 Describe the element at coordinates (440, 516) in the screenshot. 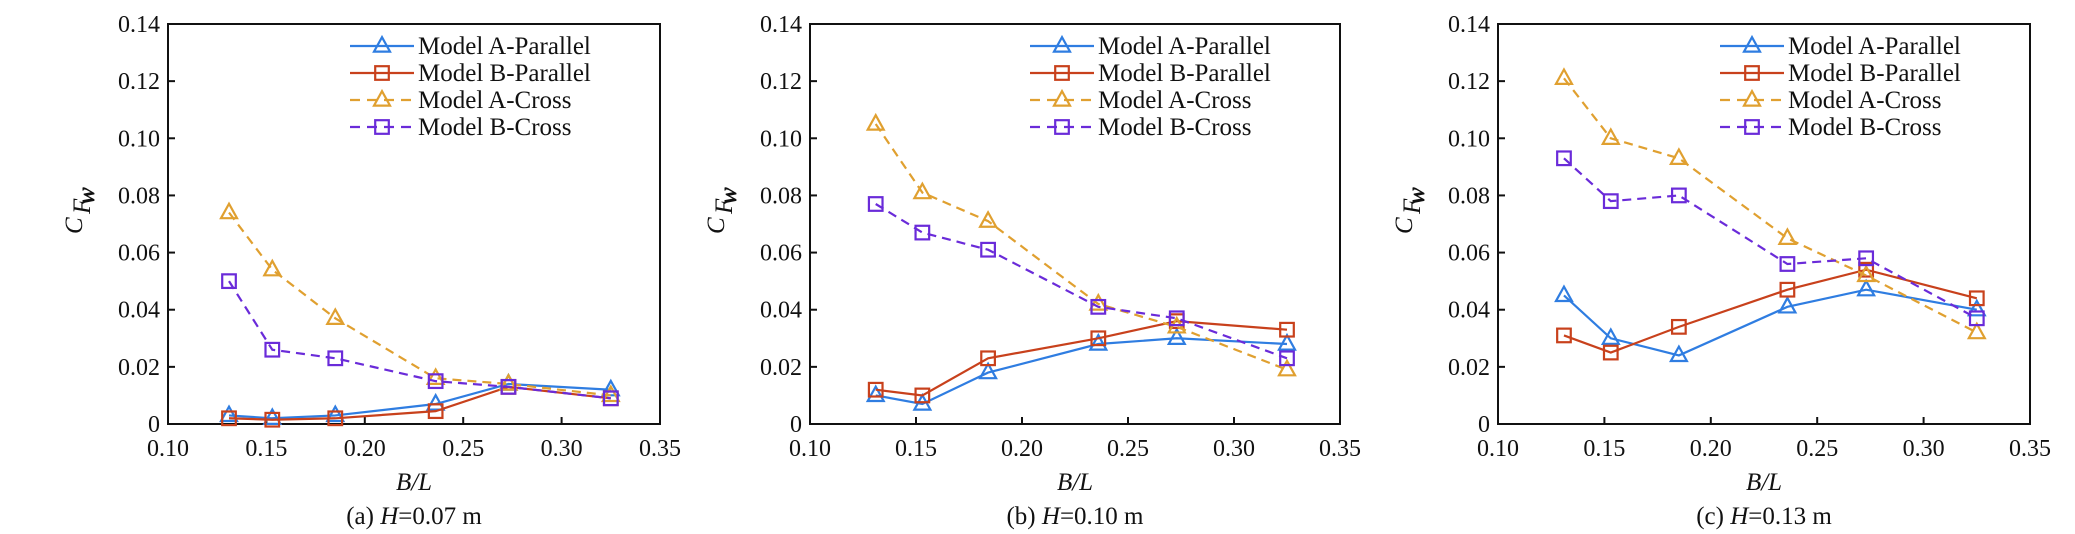

I see `caption-value: =0.07 m` at that location.